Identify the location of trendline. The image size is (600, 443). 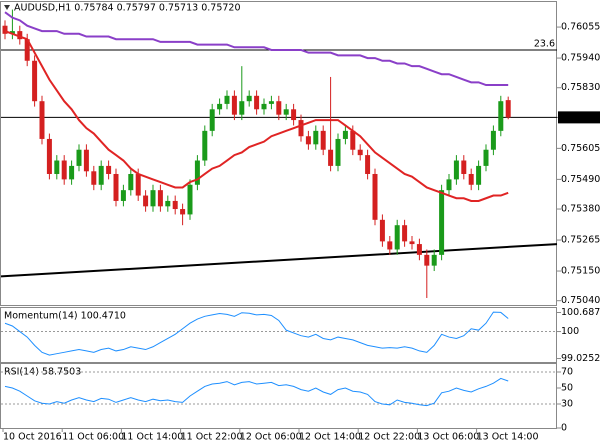
(279, 260).